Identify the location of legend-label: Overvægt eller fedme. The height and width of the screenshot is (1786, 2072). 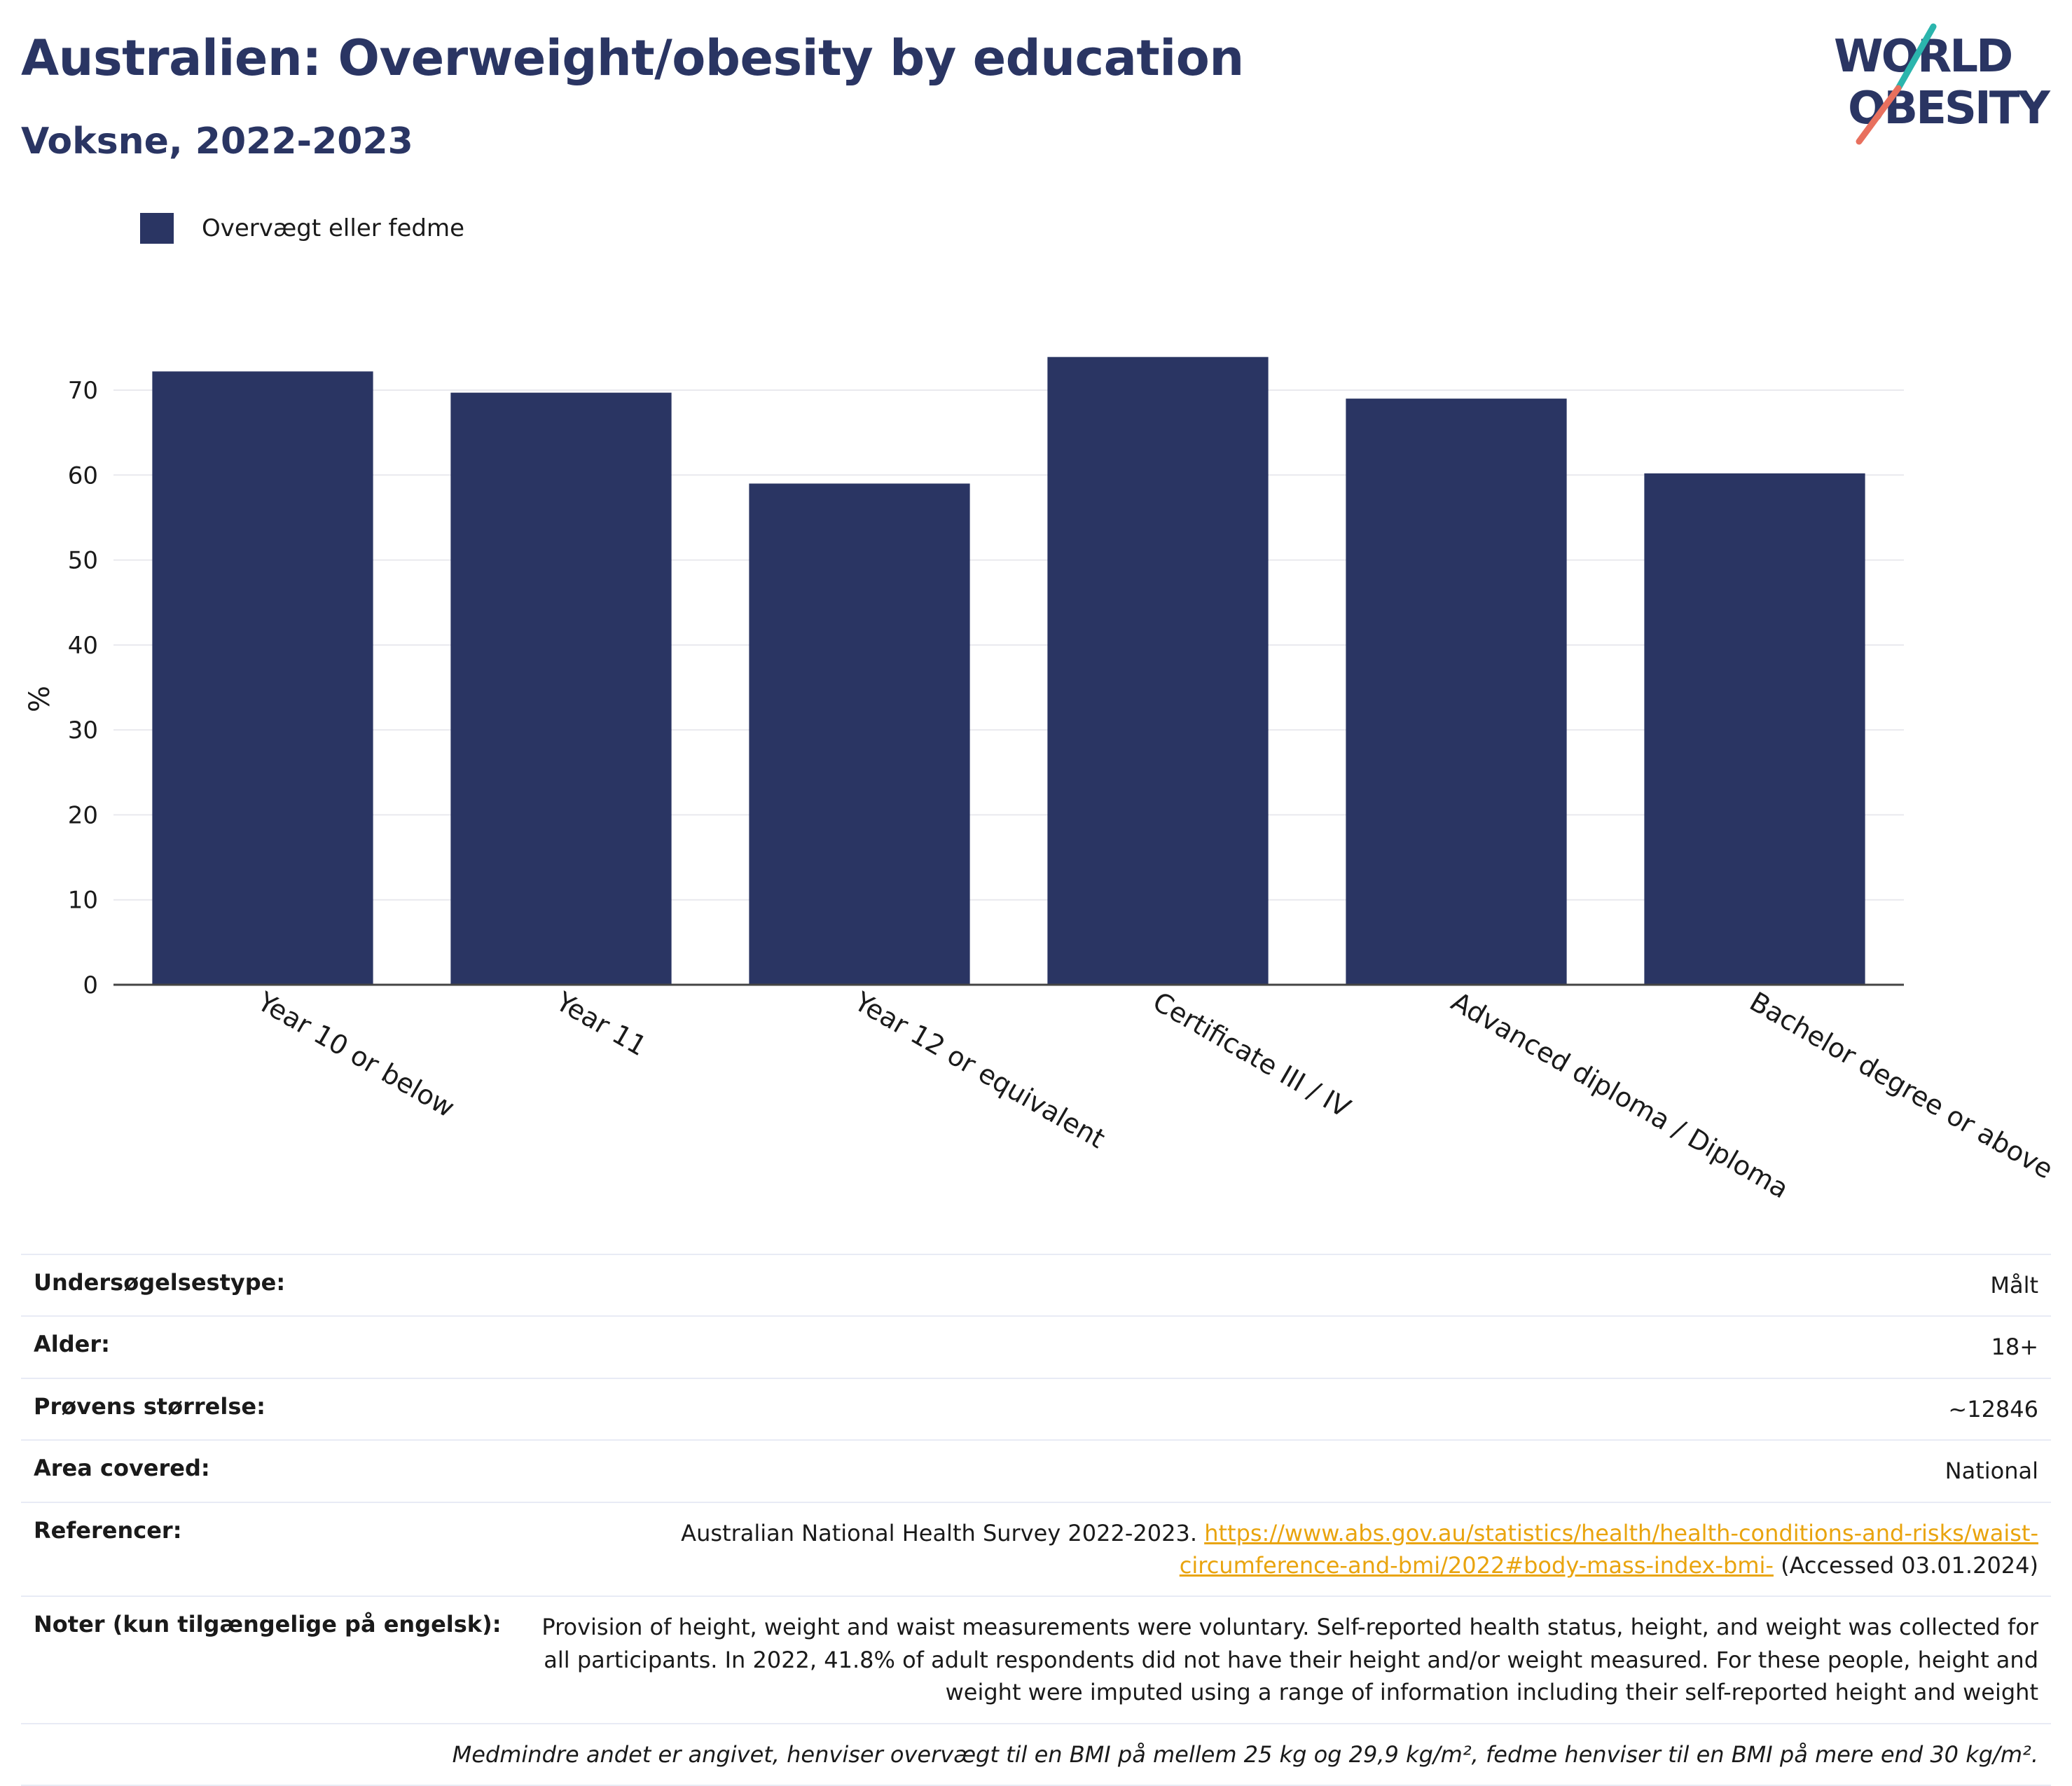
(334, 228).